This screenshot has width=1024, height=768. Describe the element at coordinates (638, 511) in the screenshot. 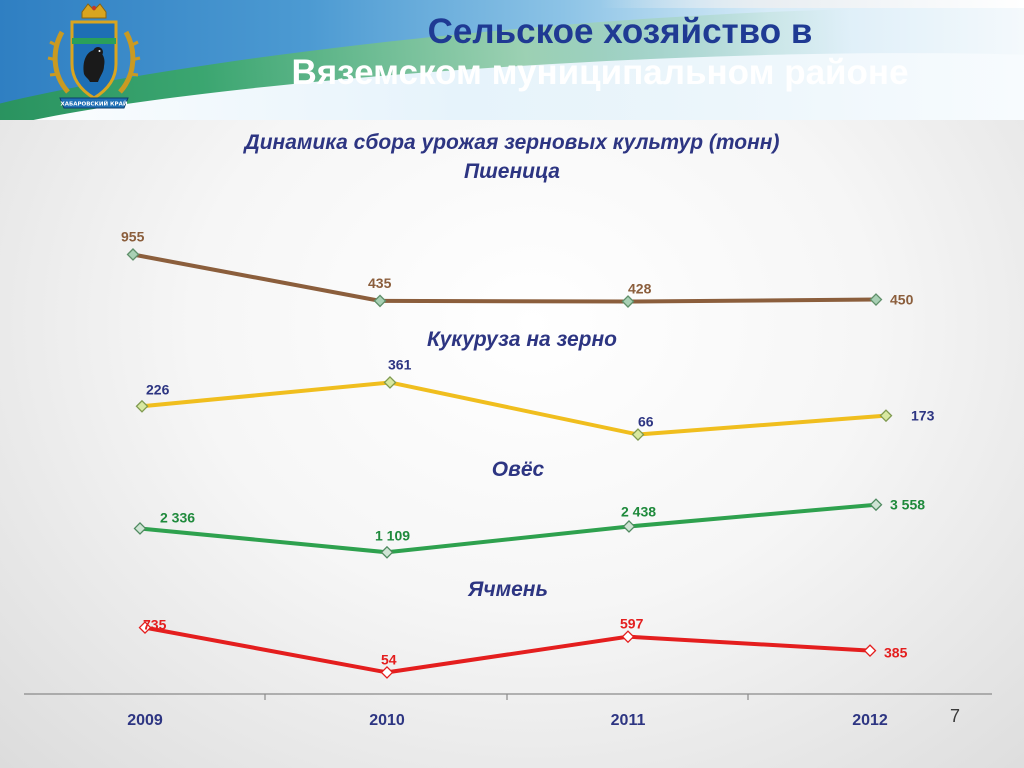

I see `data-label: 2 438` at that location.